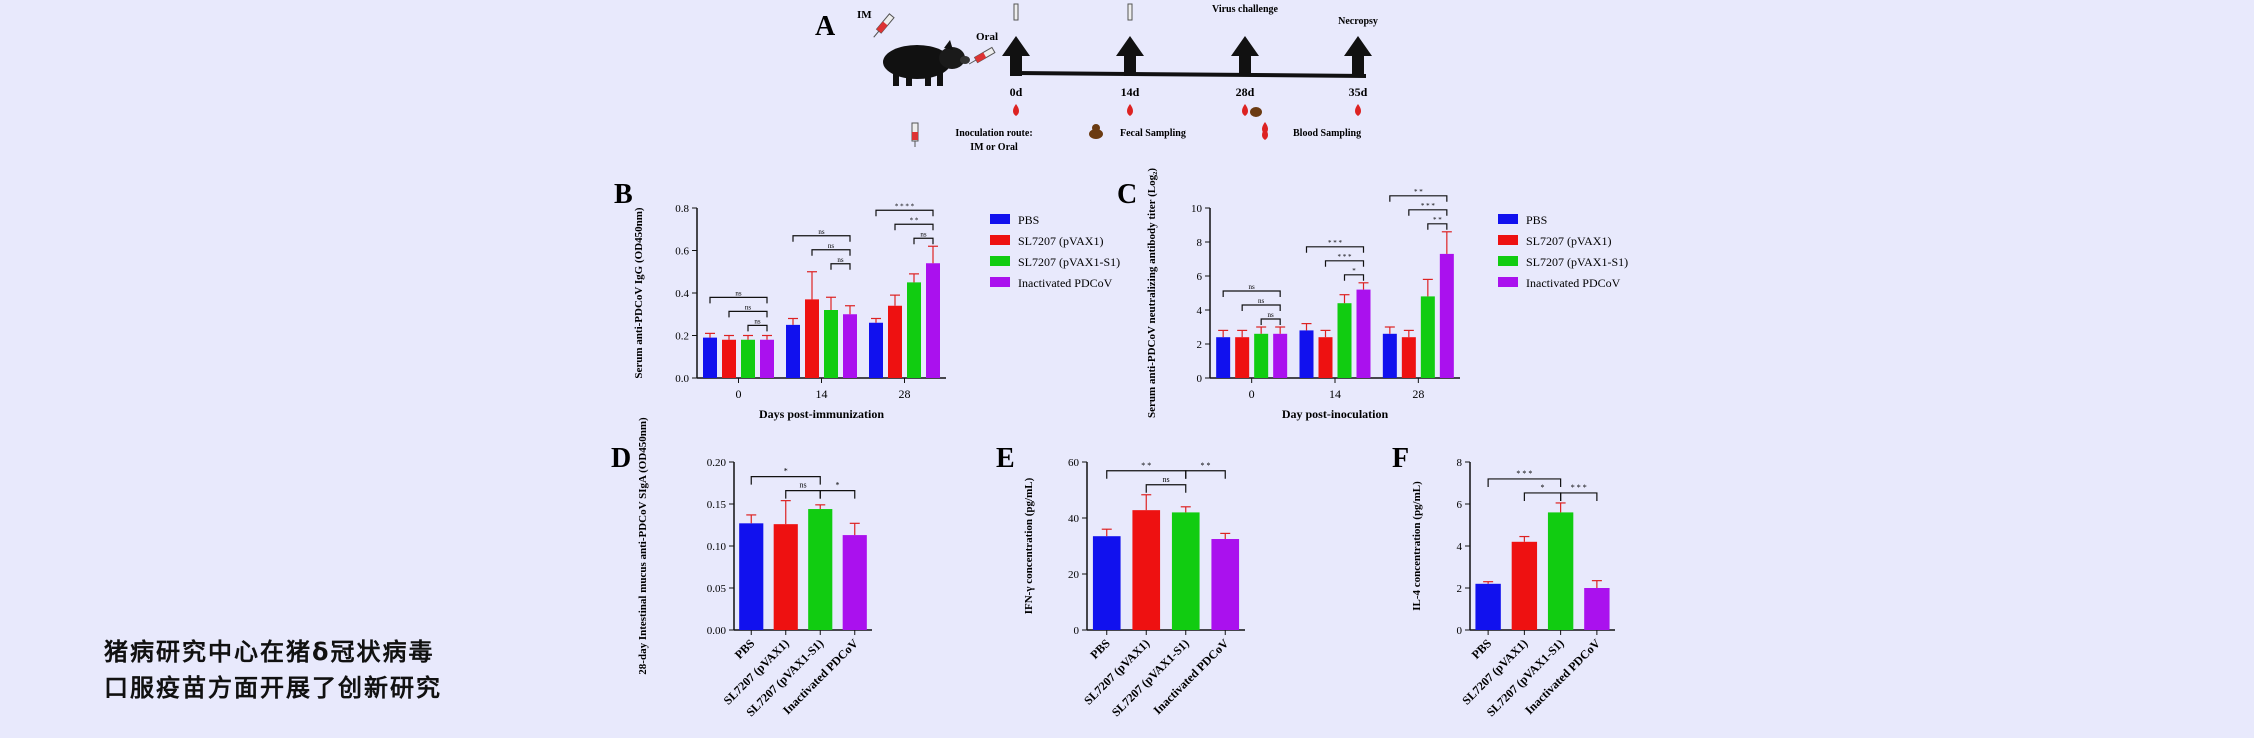 The image size is (2254, 738). Describe the element at coordinates (821, 414) in the screenshot. I see `x-axis-title: Days post-immunization` at that location.